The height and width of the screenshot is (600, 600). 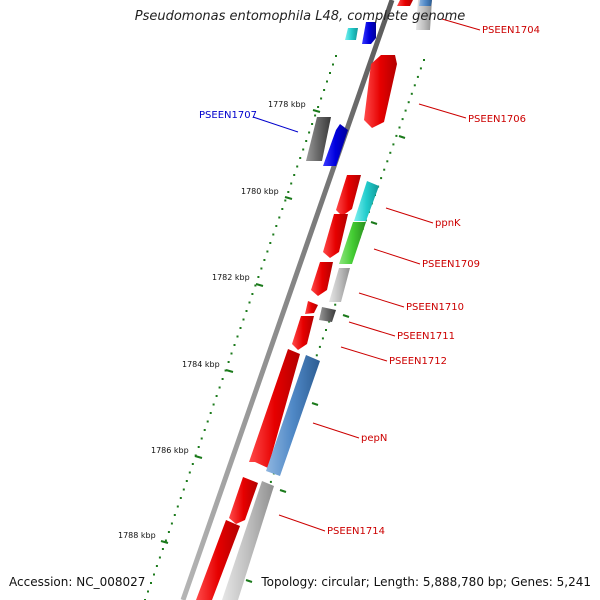 What do you see at coordinates (218, 560) in the screenshot?
I see `gene-feature-red-g` at bounding box center [218, 560].